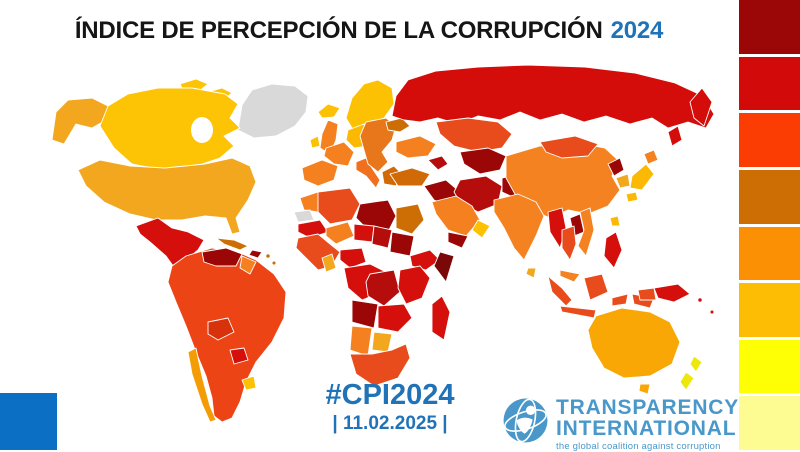  Describe the element at coordinates (320, 173) in the screenshot. I see `region-iberia` at that location.